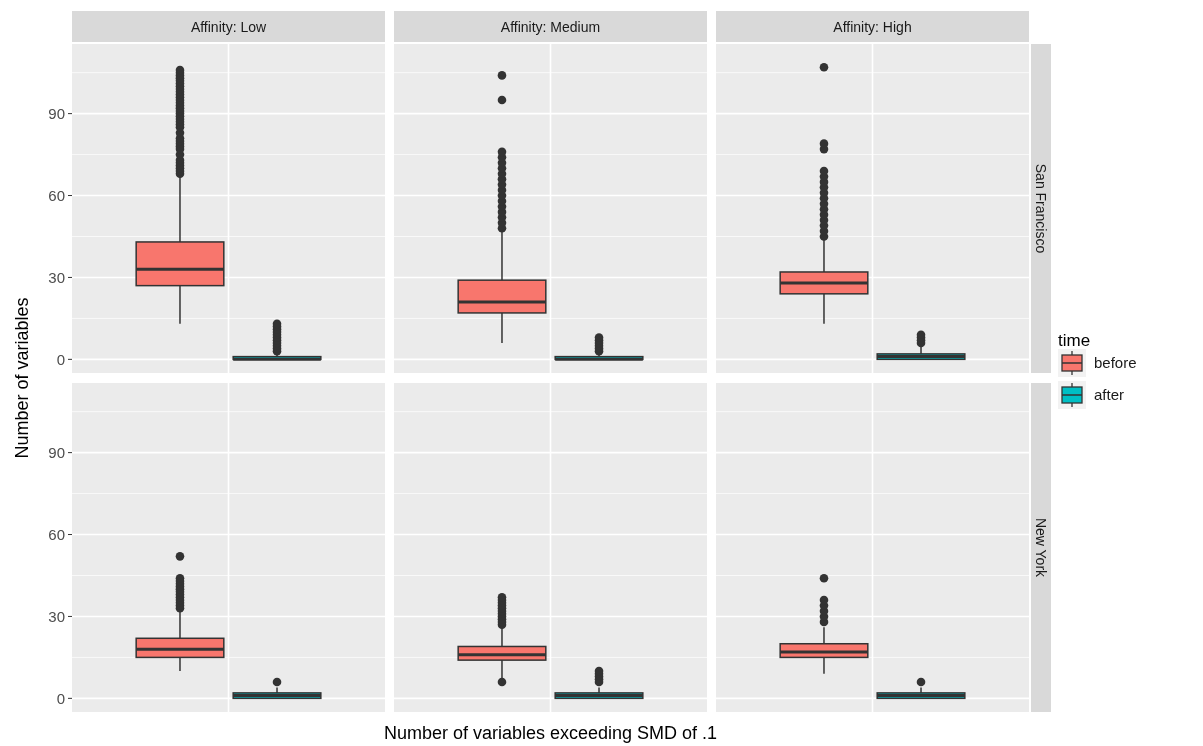 The width and height of the screenshot is (1203, 746). Describe the element at coordinates (1041, 548) in the screenshot. I see `annotation: New York` at that location.